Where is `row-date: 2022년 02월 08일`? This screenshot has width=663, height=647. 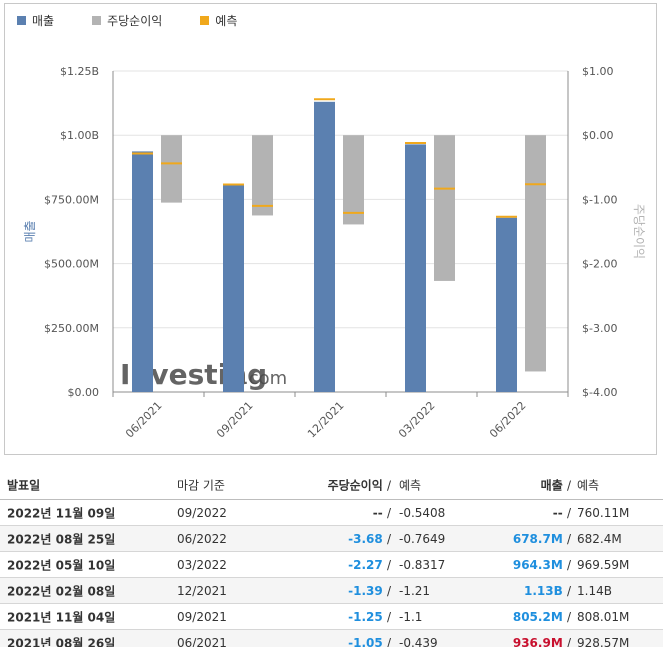
row-date: 2022년 02월 08일 is located at coordinates (61, 591).